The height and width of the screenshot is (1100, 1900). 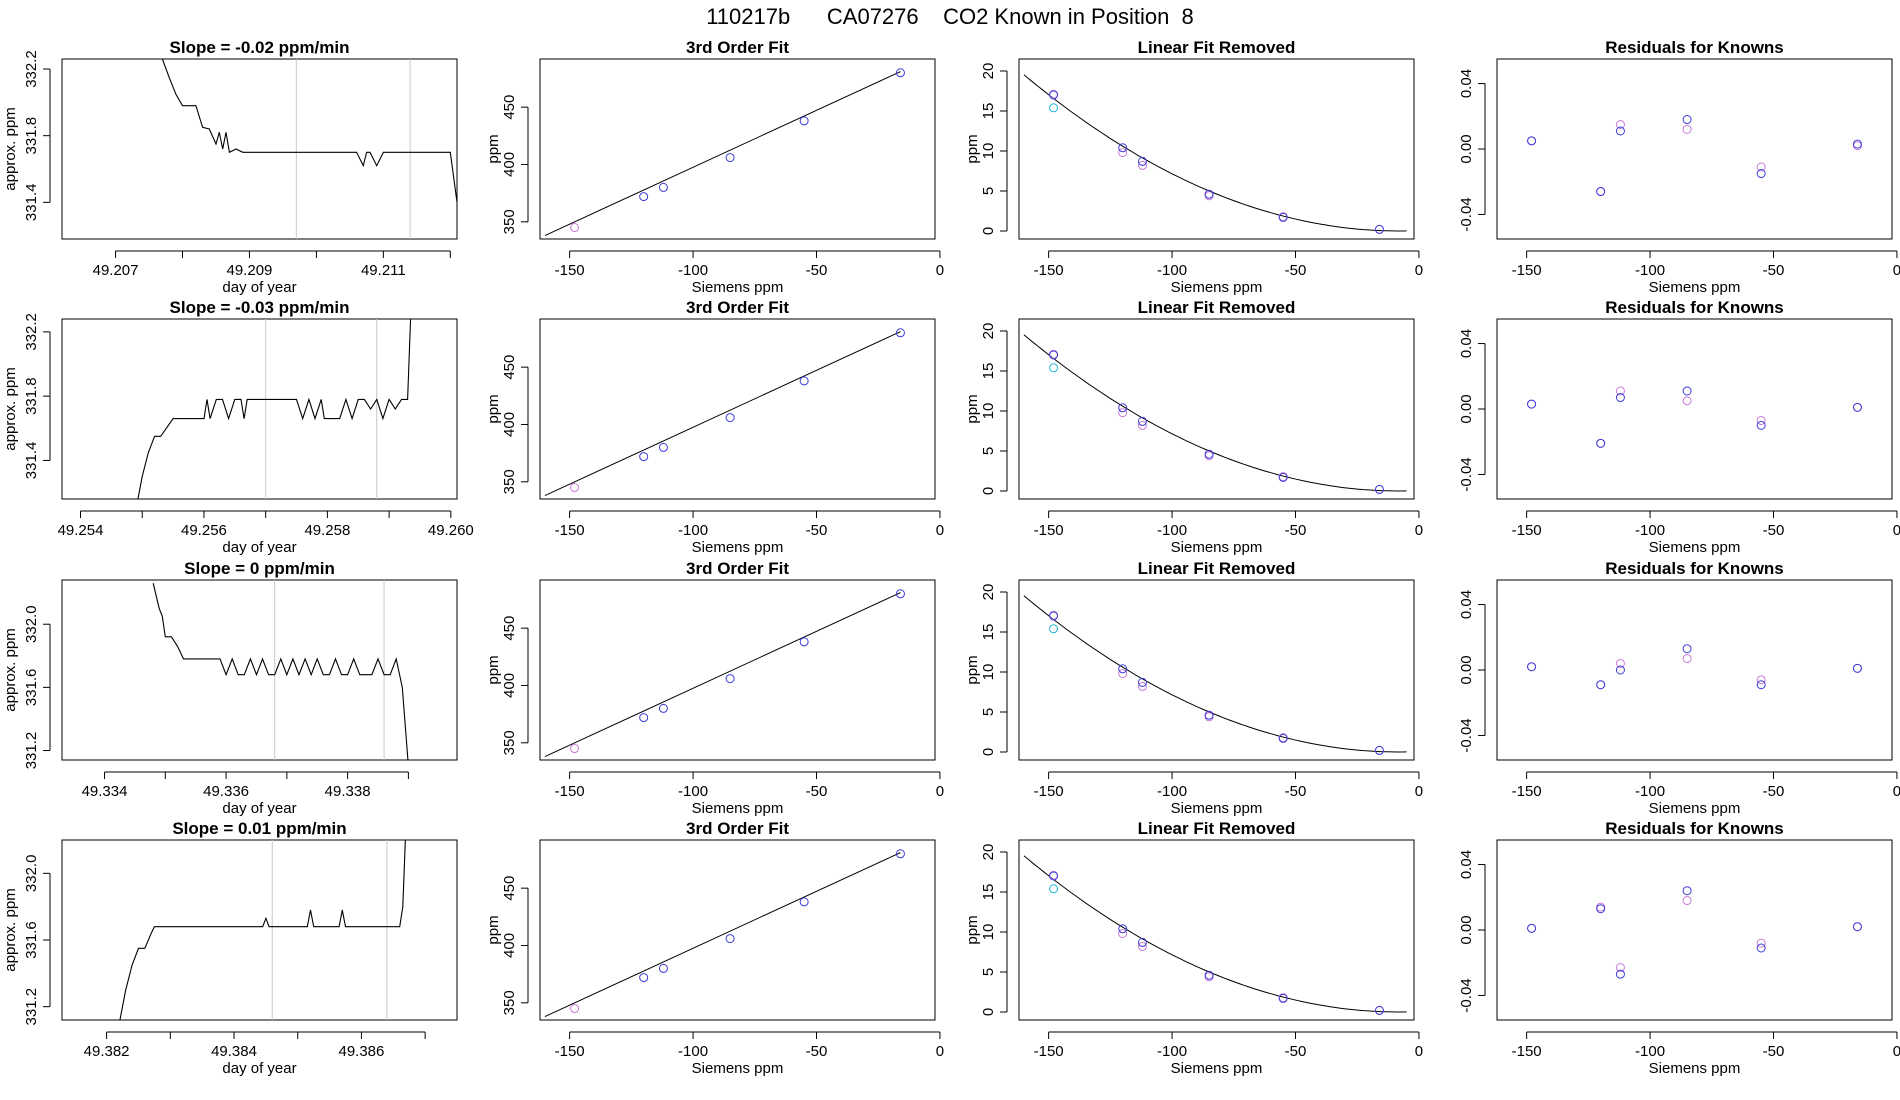 What do you see at coordinates (31, 136) in the screenshot?
I see `y-tick-label: 331.8` at bounding box center [31, 136].